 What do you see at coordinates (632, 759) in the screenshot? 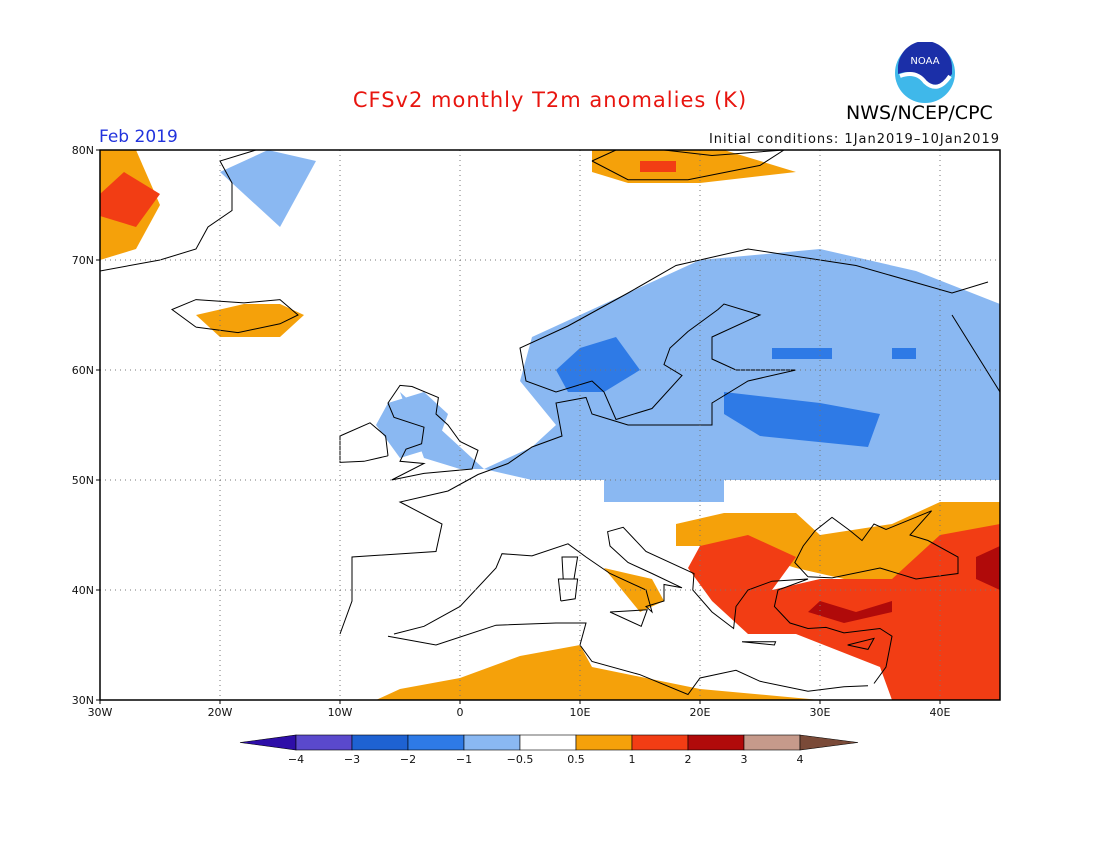
I see `colorbar-label: 1` at bounding box center [632, 759].